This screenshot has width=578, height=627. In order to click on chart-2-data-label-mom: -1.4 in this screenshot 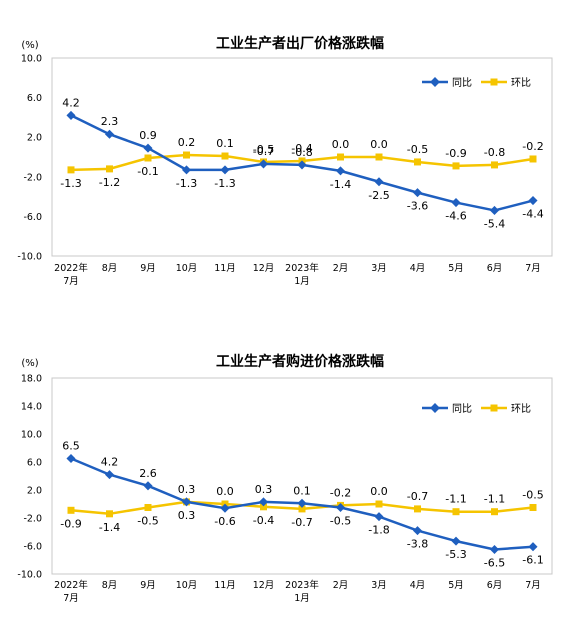, I will do `click(109, 527)`.